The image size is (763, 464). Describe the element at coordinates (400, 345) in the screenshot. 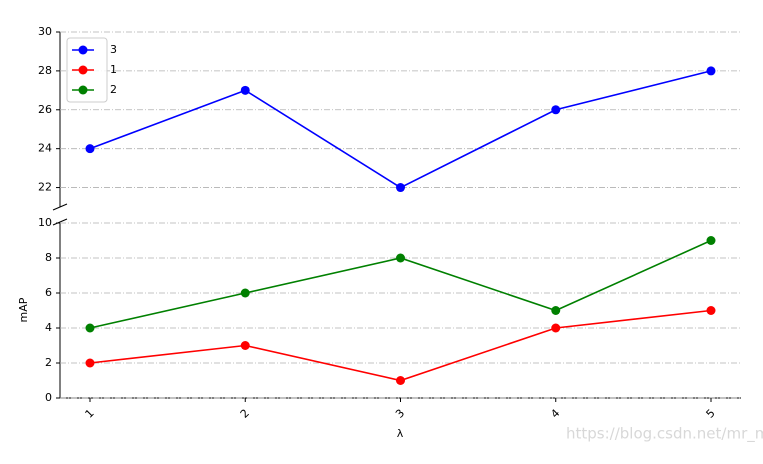

I see `series-line` at that location.